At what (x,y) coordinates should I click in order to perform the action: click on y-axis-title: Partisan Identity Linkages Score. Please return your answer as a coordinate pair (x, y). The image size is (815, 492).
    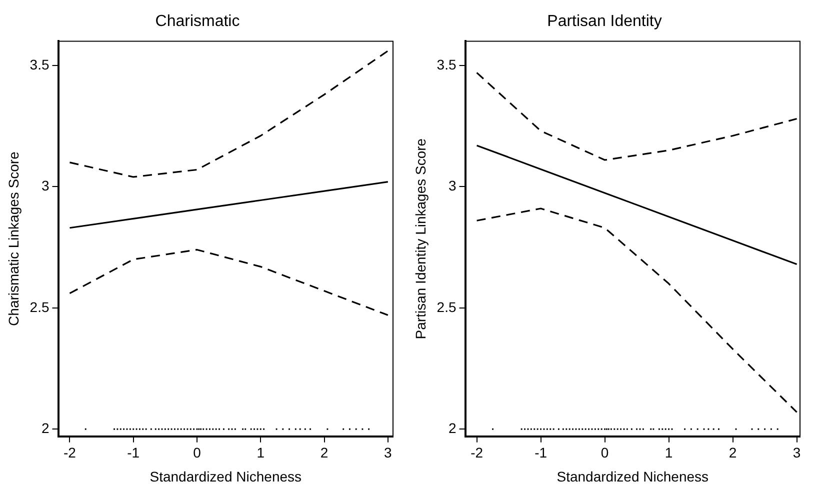
    Looking at the image, I should click on (420, 239).